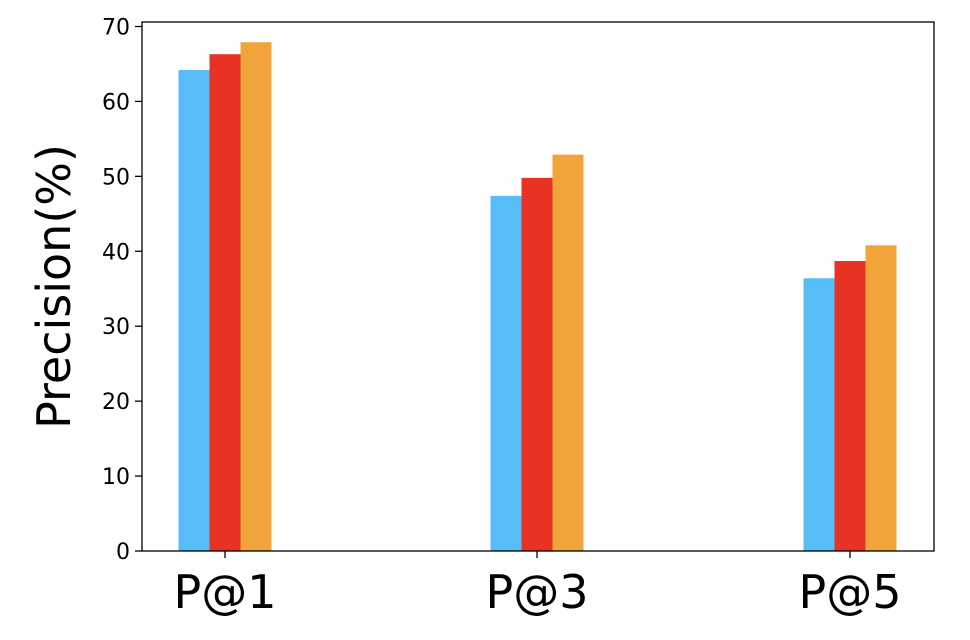  Describe the element at coordinates (122, 290) in the screenshot. I see `y-axis: 0 10 20 30 40 50 60 70` at that location.